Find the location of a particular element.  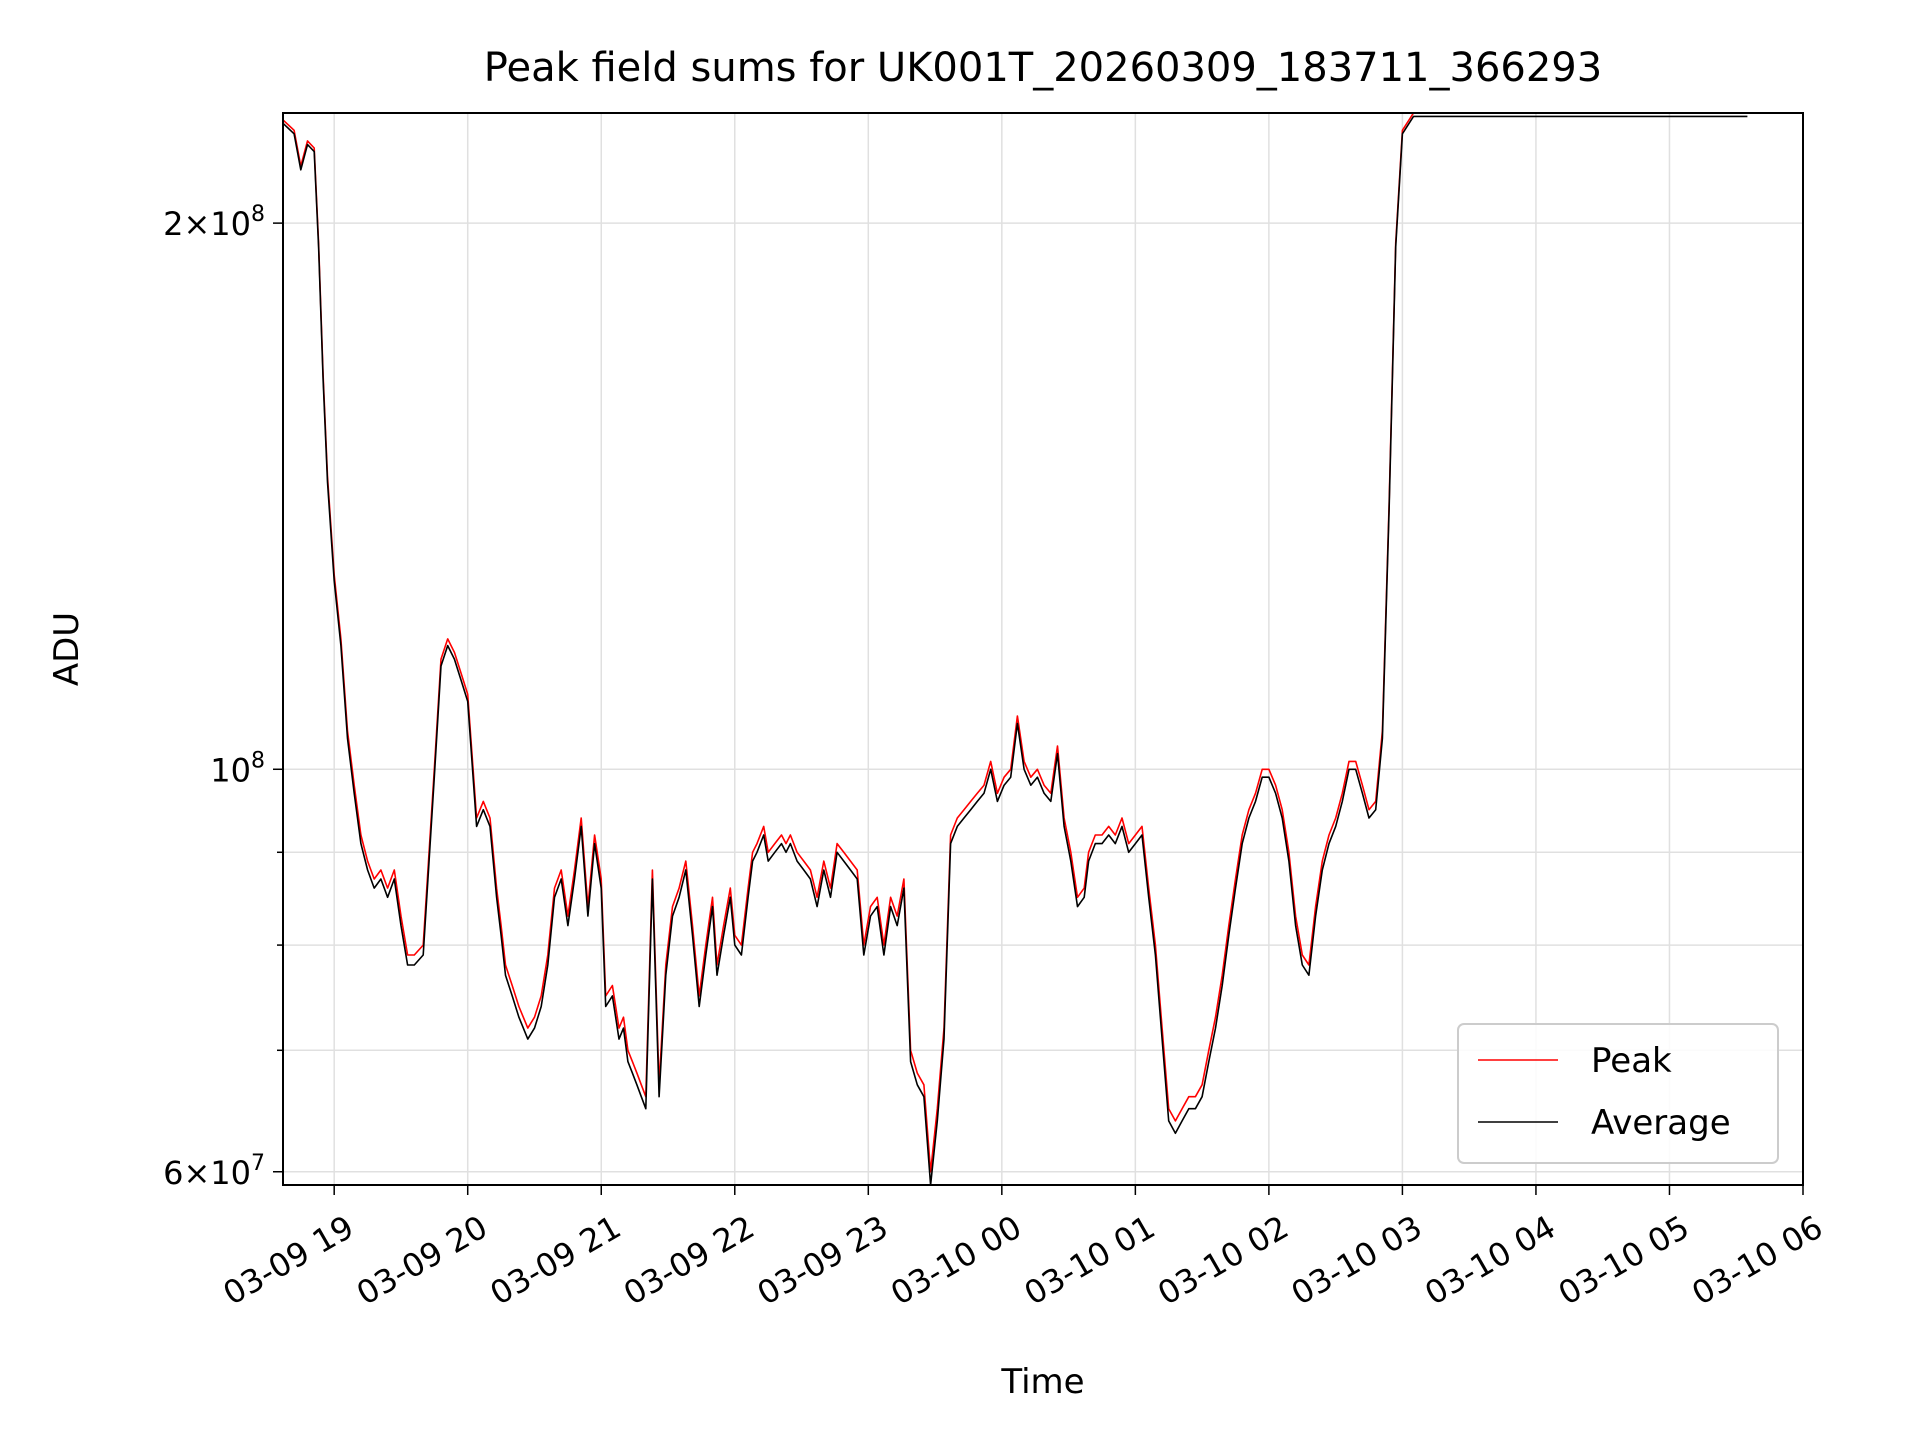

legend-label-peak: Peak is located at coordinates (1631, 1061).